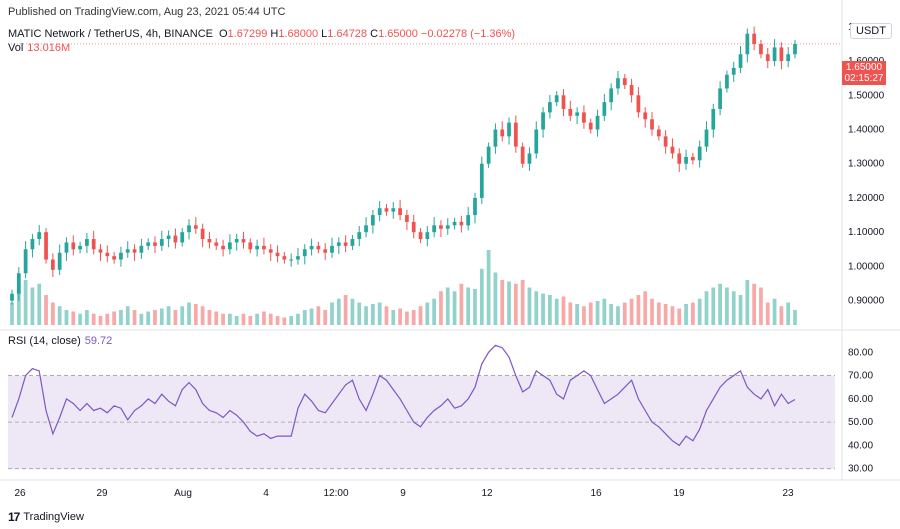  I want to click on price-tick-label: 0.90000, so click(866, 301).